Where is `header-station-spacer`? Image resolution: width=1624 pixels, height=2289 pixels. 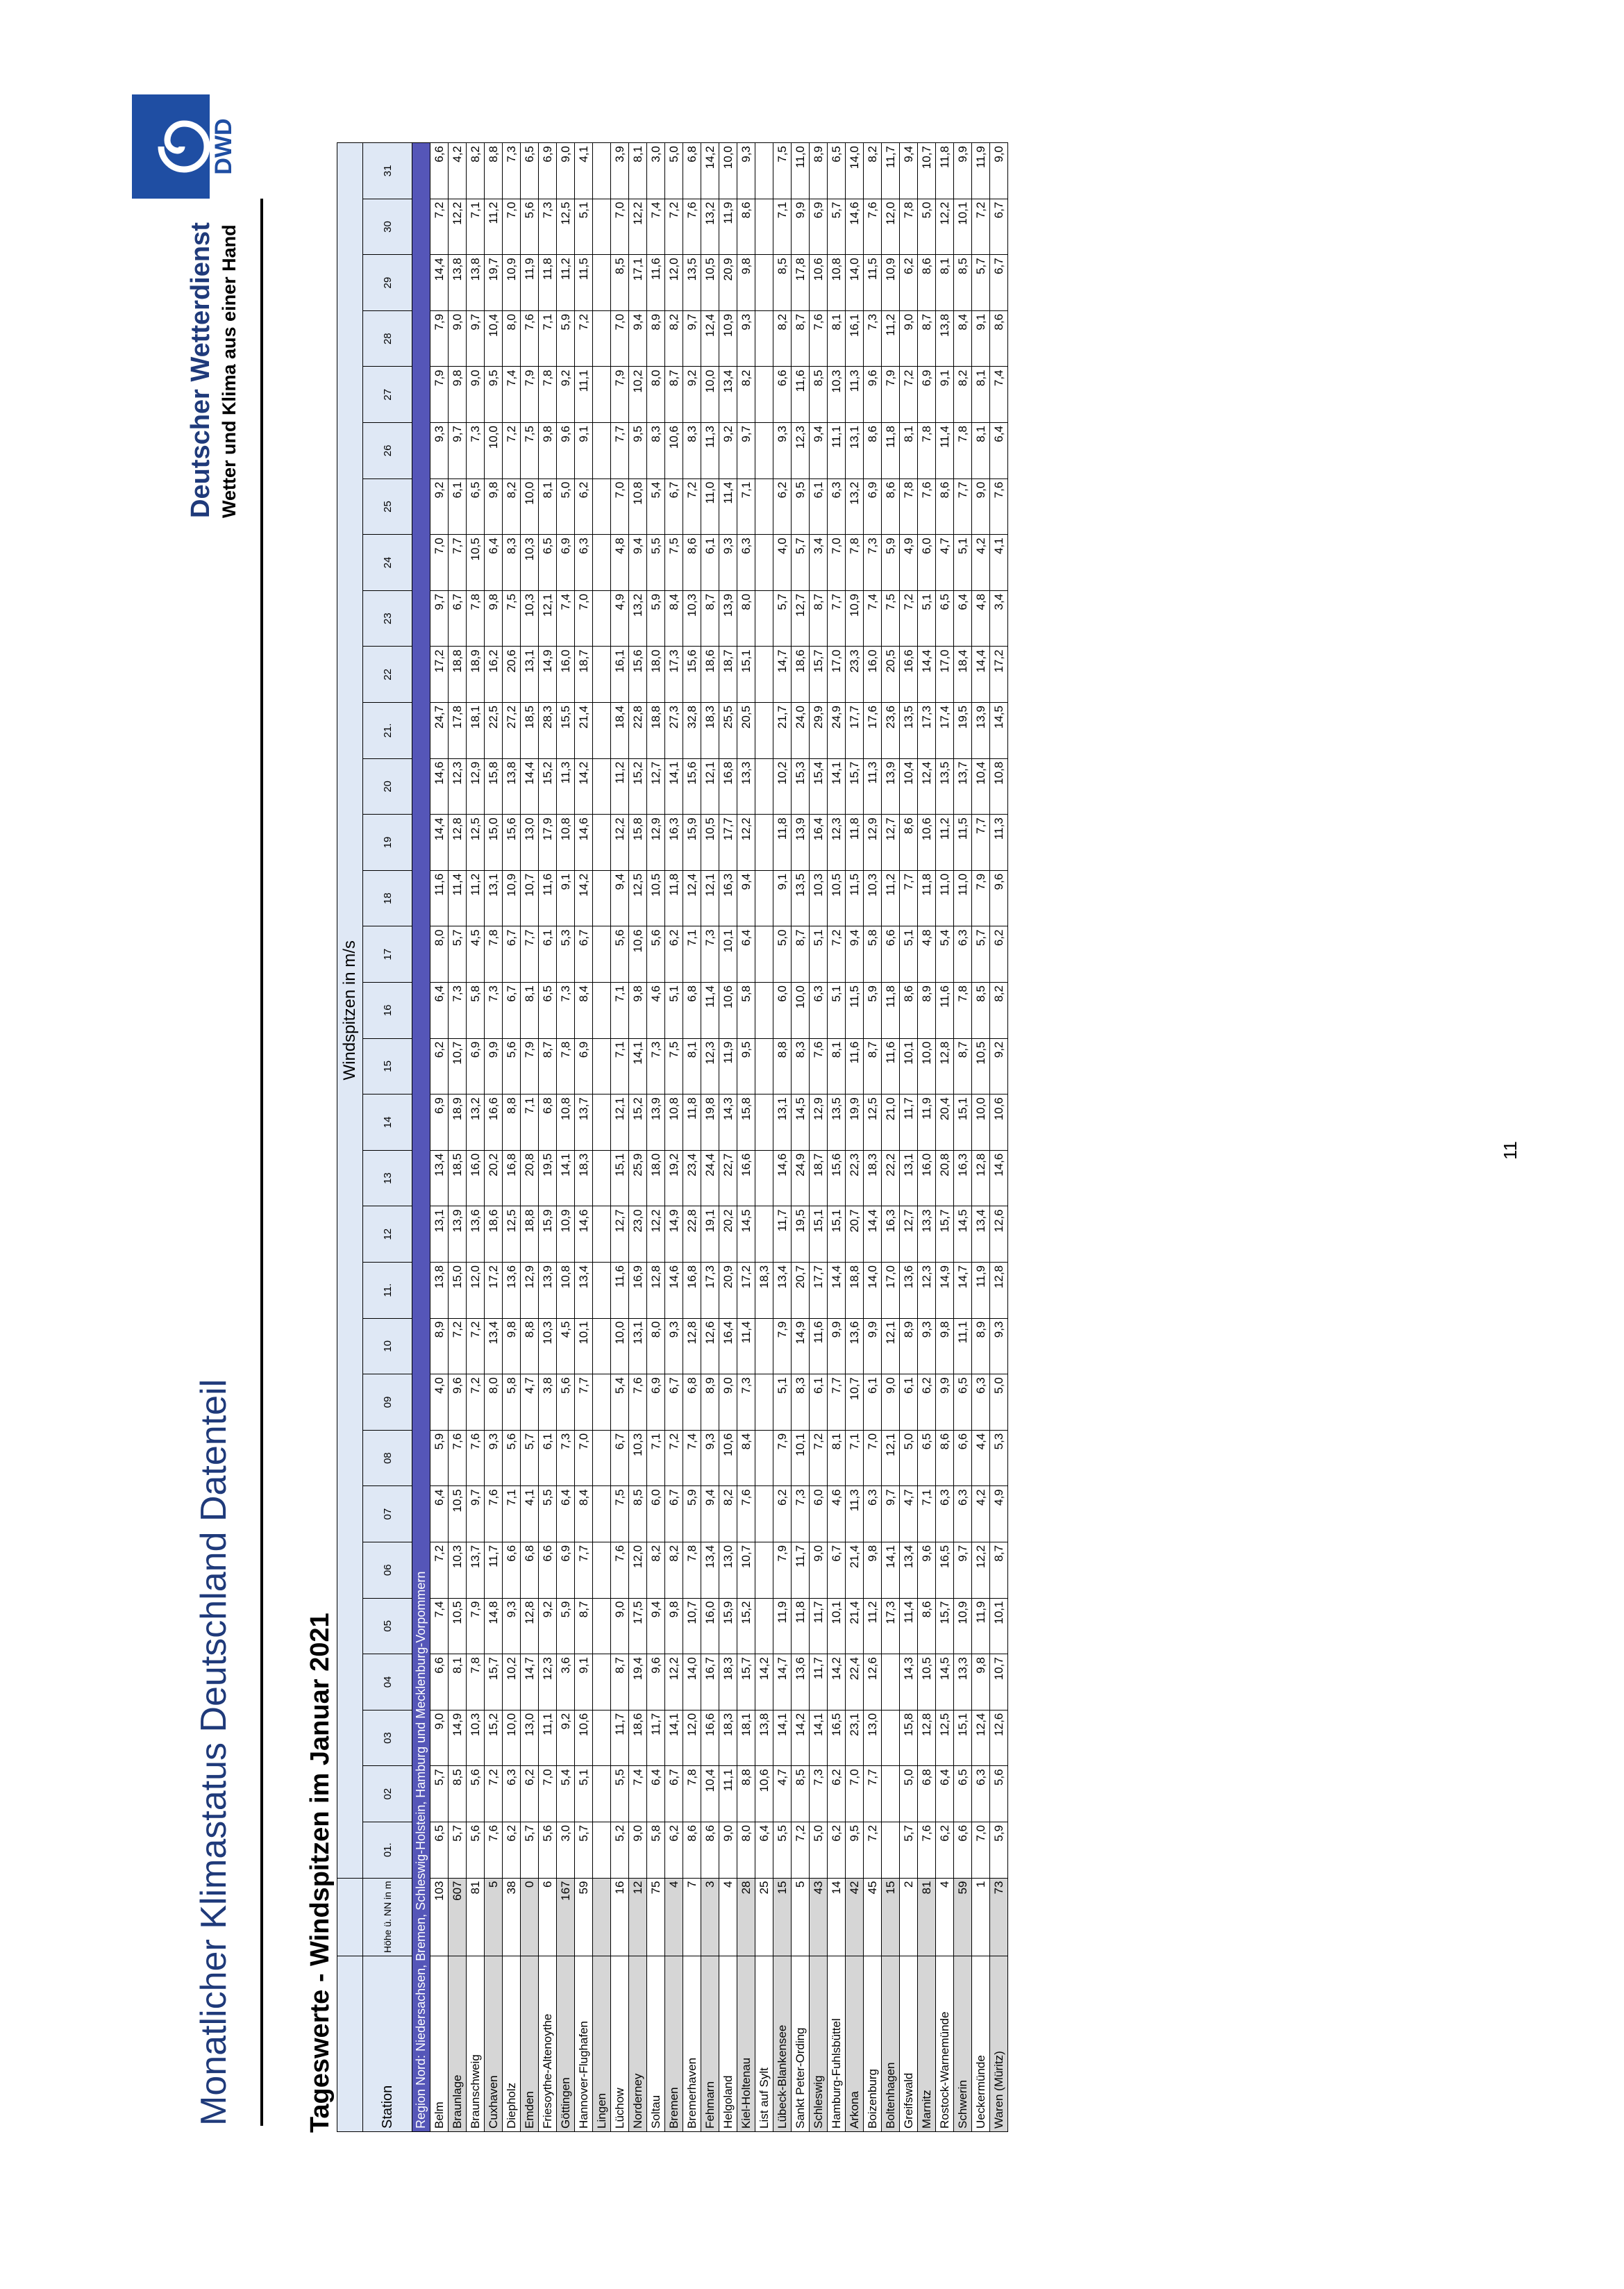 header-station-spacer is located at coordinates (350, 2044).